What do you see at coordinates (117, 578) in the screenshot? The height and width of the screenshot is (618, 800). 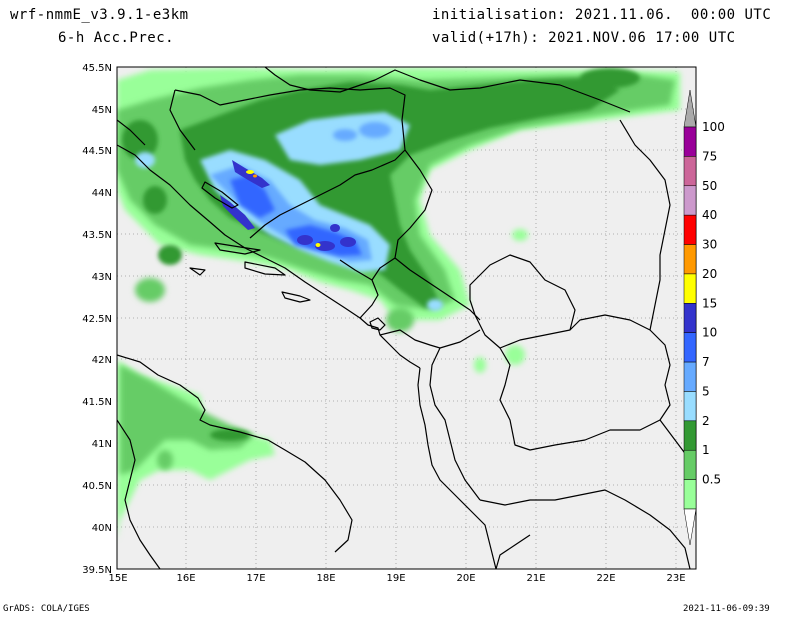 I see `lon-label: 15E` at bounding box center [117, 578].